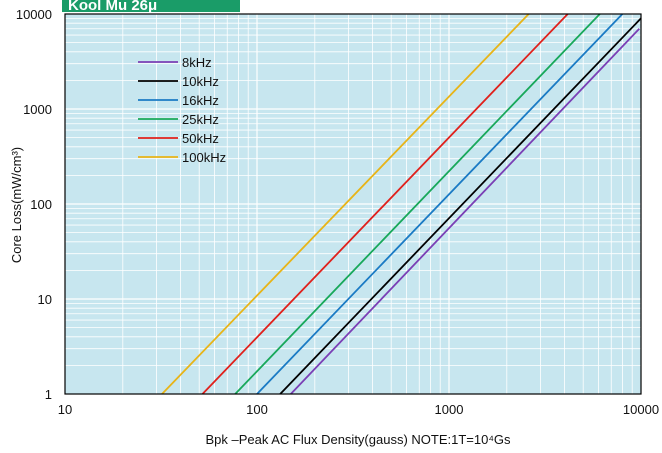 This screenshot has height=453, width=662. I want to click on legend: 8kHz 10kHz 16kHz 25kHz 50kHz 100kHz, so click(182, 110).